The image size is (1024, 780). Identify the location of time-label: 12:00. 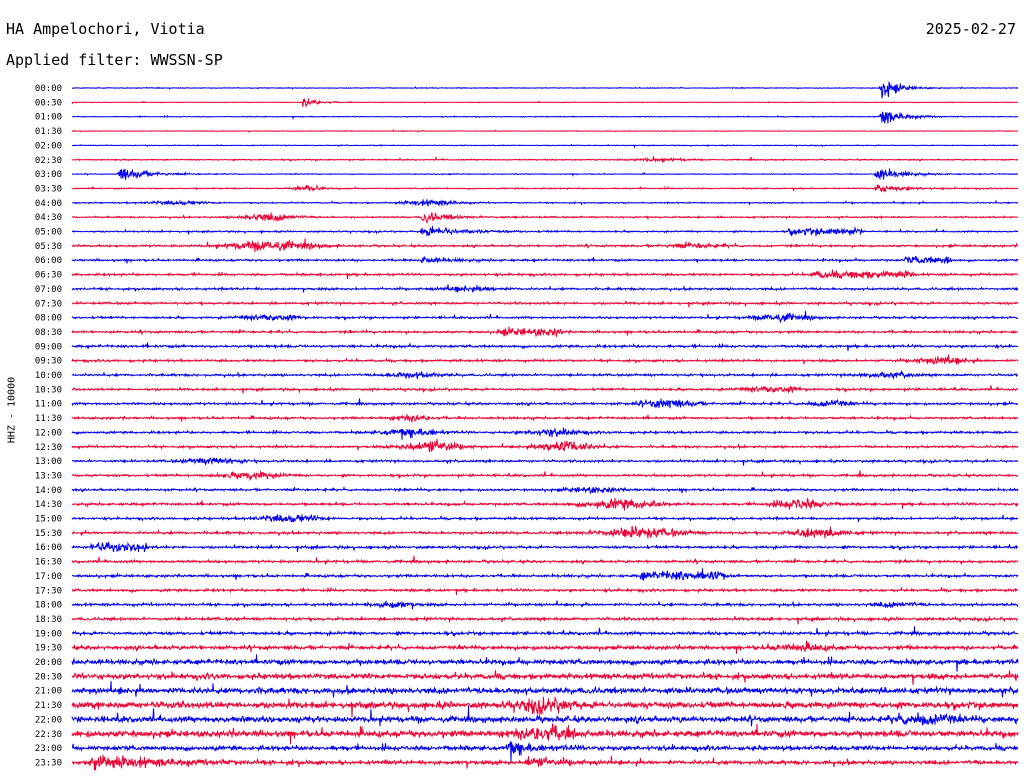
(48, 433).